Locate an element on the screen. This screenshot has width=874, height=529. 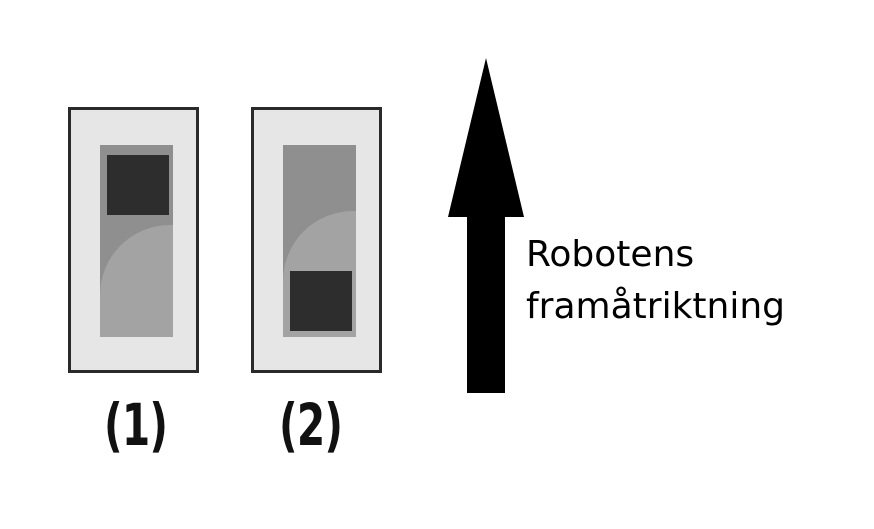
switch-1-label: (1) is located at coordinates (136, 425).